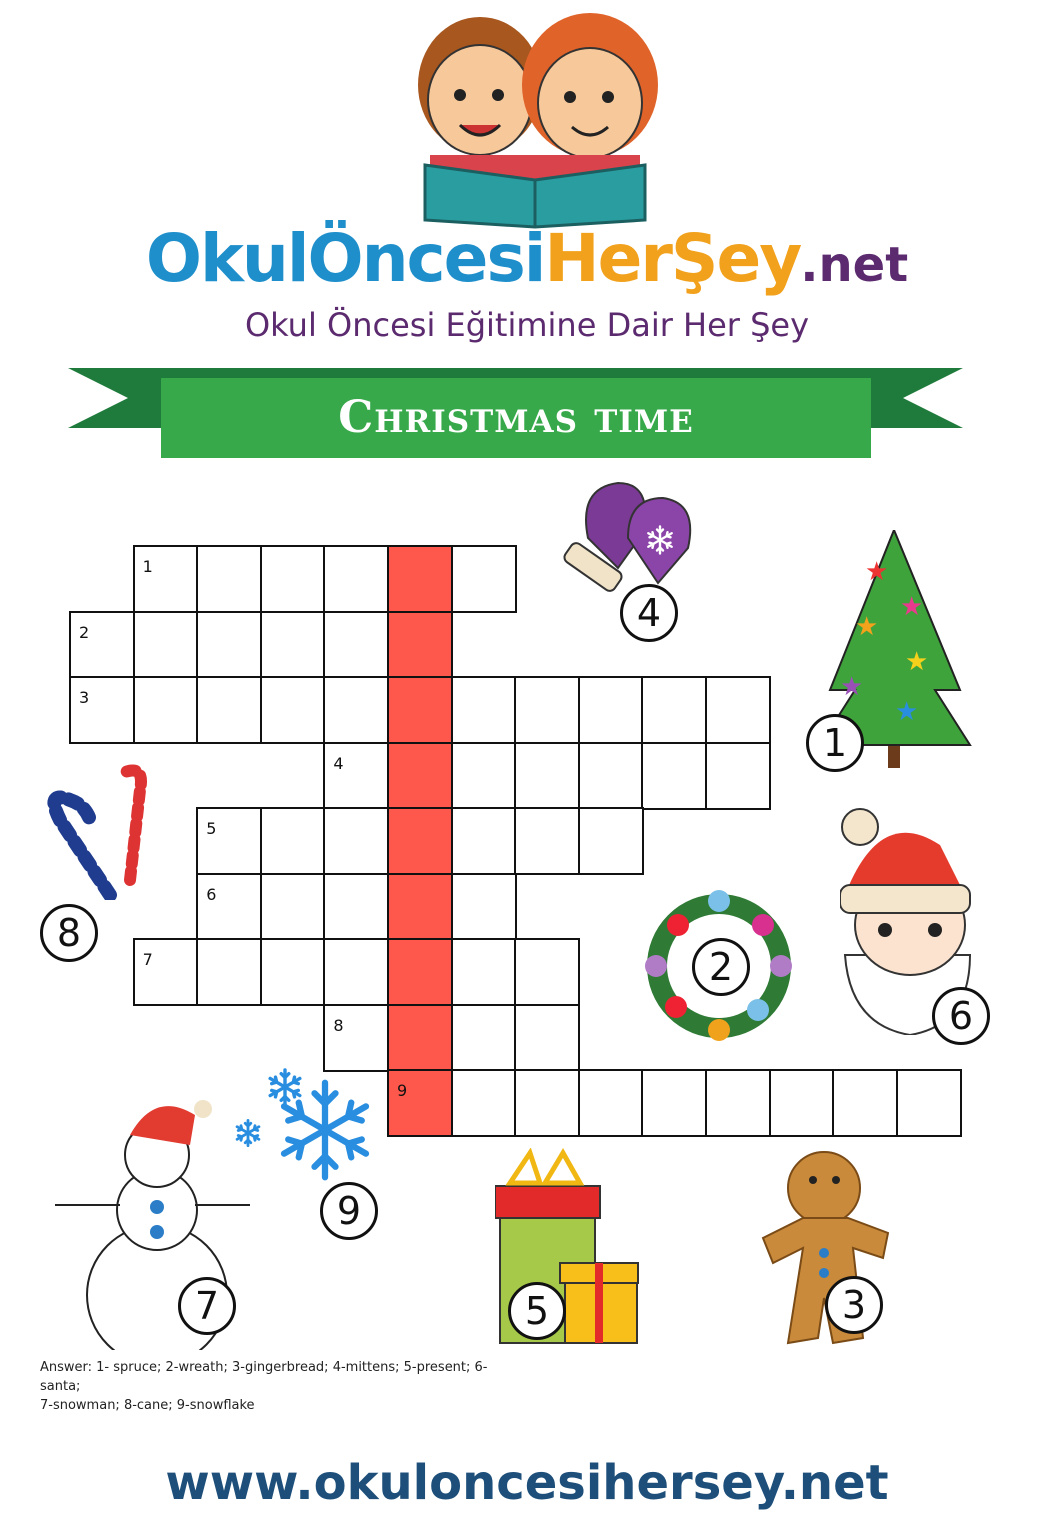 This screenshot has width=1054, height=1520. I want to click on picture-number-7: 7, so click(207, 1306).